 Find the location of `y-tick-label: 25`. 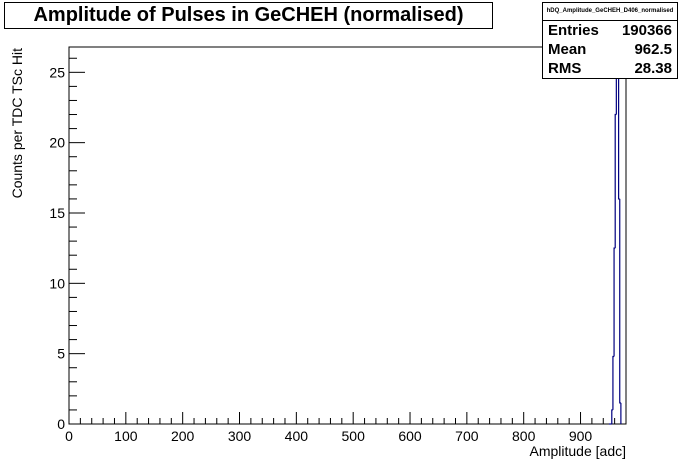

y-tick-label: 25 is located at coordinates (57, 72).